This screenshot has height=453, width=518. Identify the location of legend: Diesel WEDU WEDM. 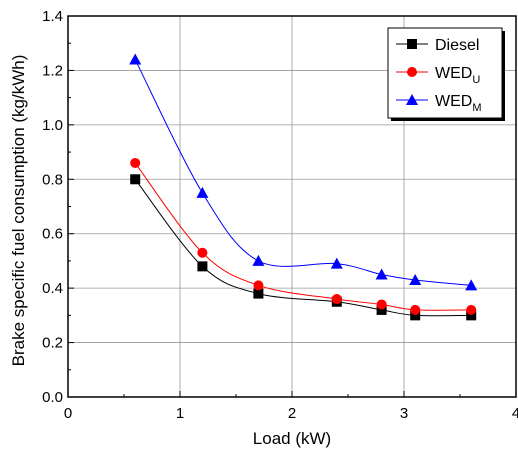
(446, 74).